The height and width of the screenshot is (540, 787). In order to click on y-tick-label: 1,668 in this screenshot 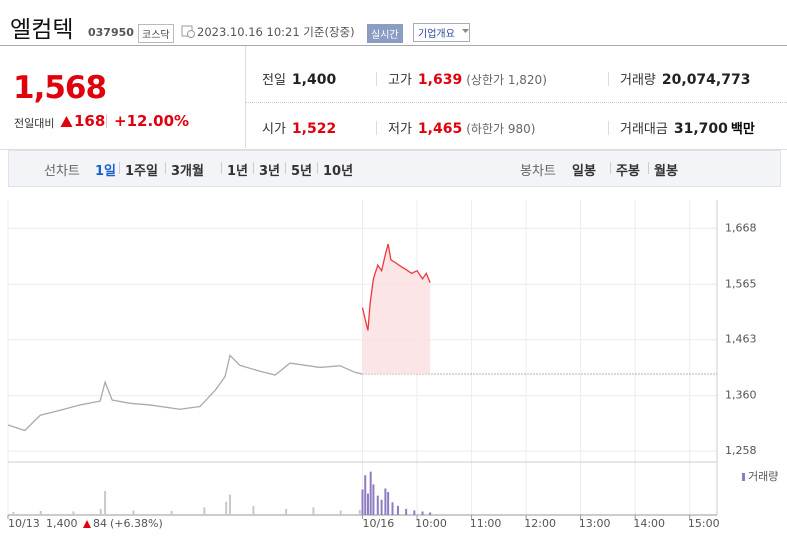, I will do `click(741, 227)`.